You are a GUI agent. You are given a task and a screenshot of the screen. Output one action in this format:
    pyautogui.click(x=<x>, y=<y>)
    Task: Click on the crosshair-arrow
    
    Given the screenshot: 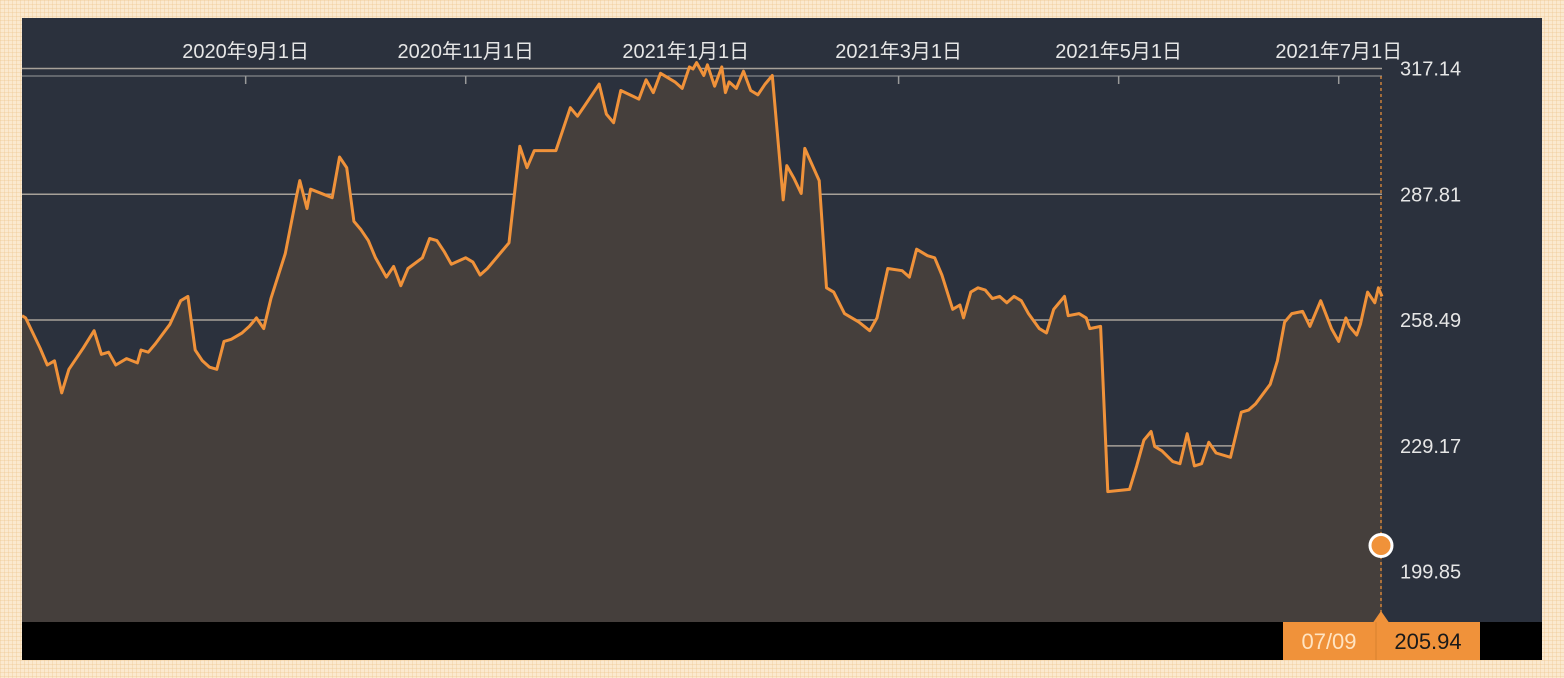 What is the action you would take?
    pyautogui.click(x=1381, y=617)
    